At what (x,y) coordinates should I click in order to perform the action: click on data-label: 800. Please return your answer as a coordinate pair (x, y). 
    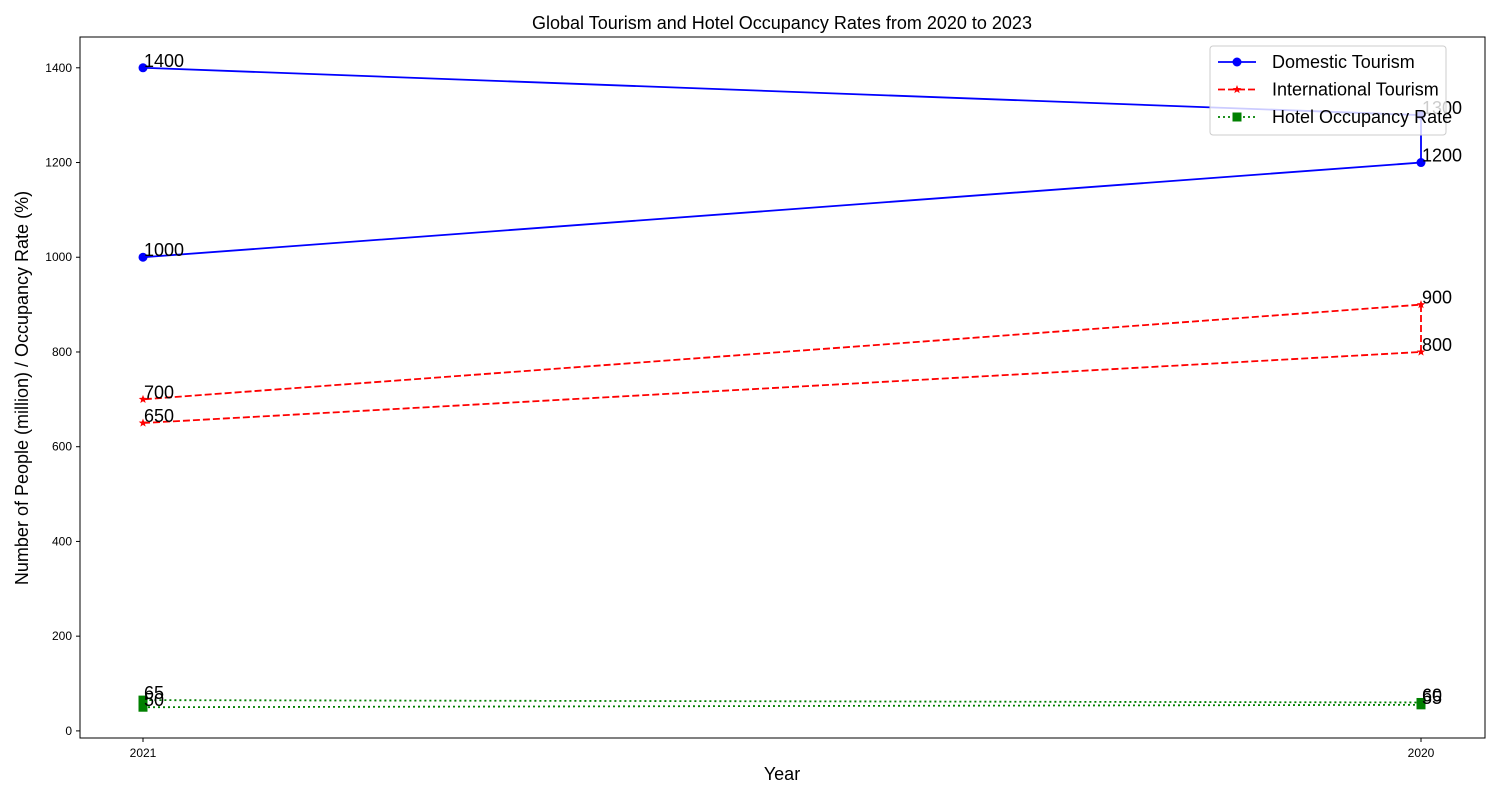
    Looking at the image, I should click on (1437, 345).